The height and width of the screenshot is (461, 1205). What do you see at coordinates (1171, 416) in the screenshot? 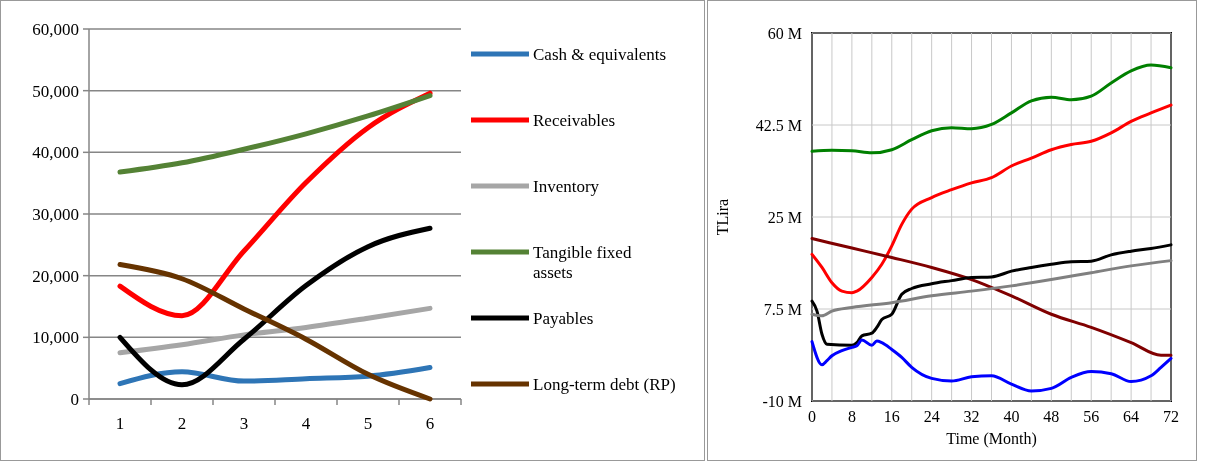
I see `x-tick-label: 72` at bounding box center [1171, 416].